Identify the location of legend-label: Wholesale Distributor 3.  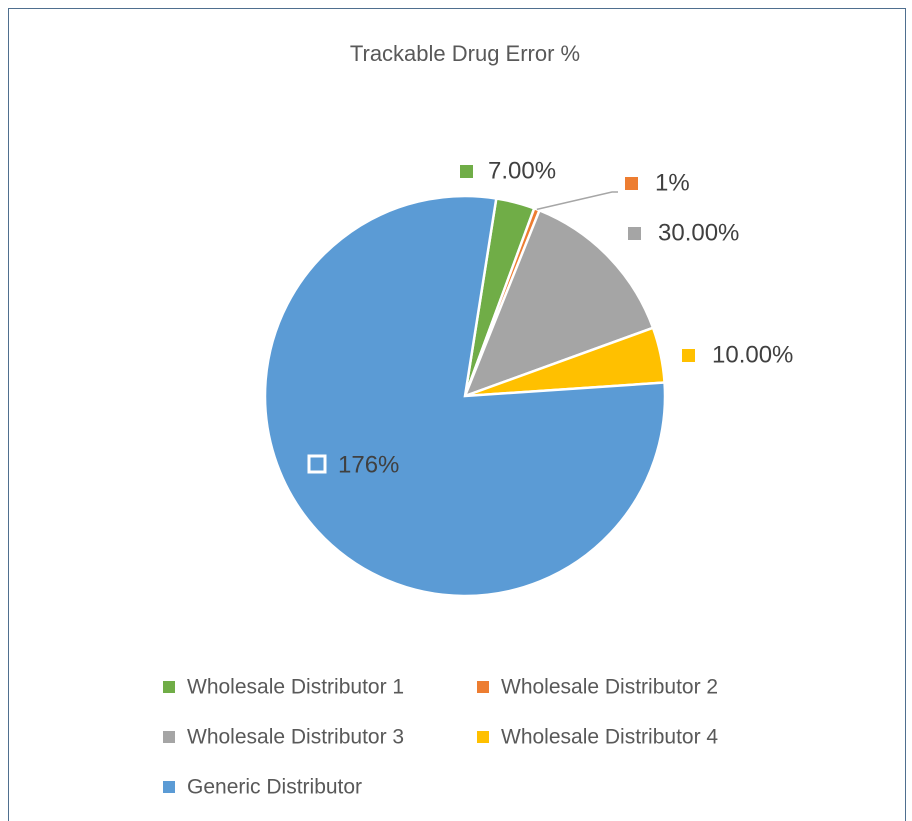
(295, 737).